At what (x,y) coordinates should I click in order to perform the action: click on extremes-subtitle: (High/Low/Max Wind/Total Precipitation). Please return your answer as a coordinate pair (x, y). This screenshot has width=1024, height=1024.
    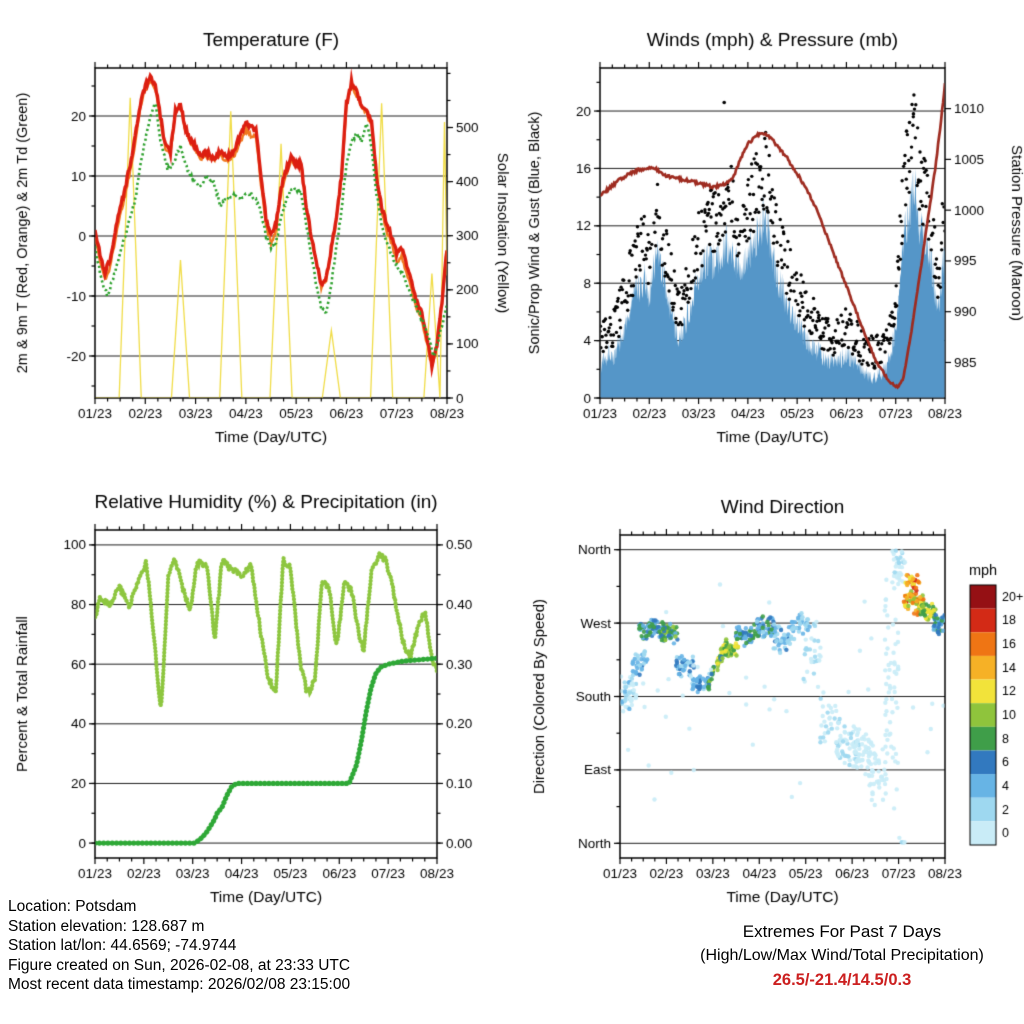
    Looking at the image, I should click on (842, 955).